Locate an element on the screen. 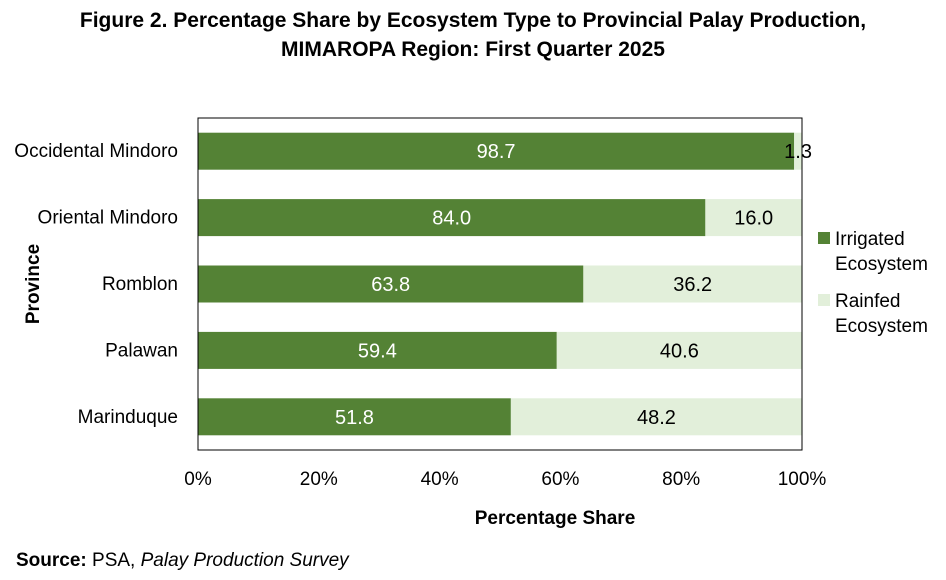 This screenshot has width=946, height=580. x-tick-label-6: 100% is located at coordinates (802, 479).